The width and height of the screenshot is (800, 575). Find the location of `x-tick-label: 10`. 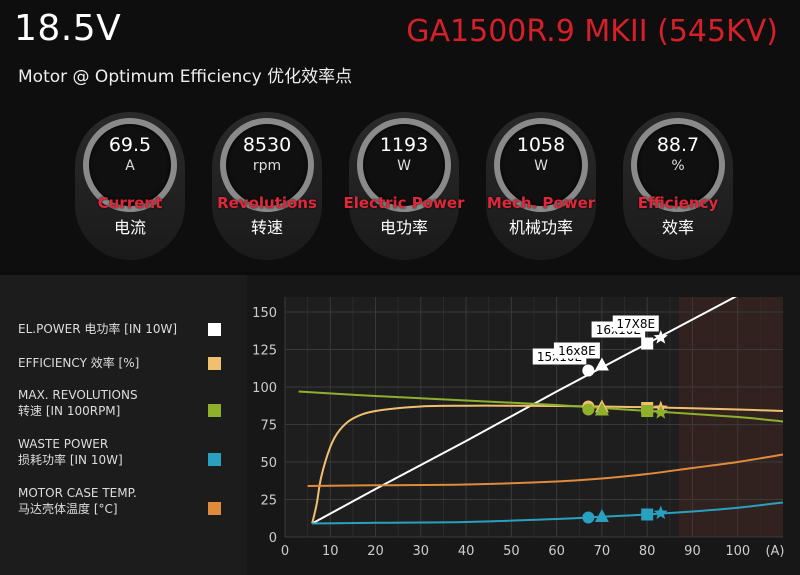

x-tick-label: 10 is located at coordinates (330, 551).